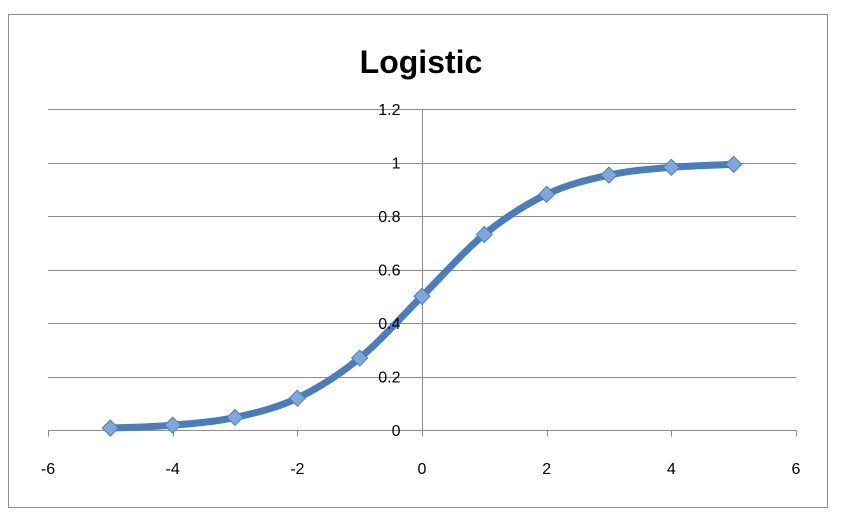 This screenshot has height=531, width=847. What do you see at coordinates (422, 469) in the screenshot?
I see `x-tick-label: 0` at bounding box center [422, 469].